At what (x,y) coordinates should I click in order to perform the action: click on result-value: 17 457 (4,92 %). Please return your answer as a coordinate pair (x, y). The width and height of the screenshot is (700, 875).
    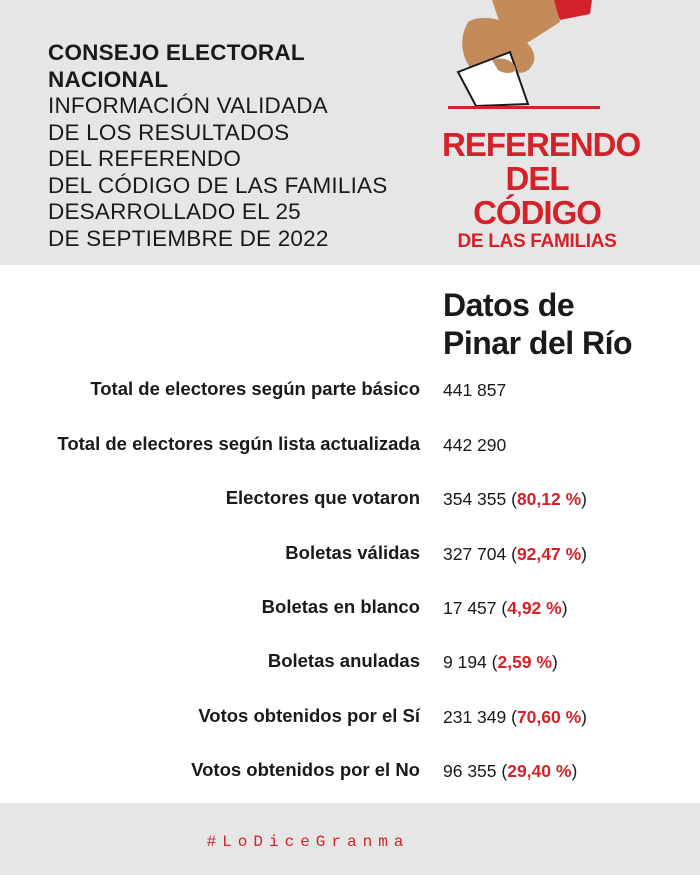
    Looking at the image, I should click on (505, 608).